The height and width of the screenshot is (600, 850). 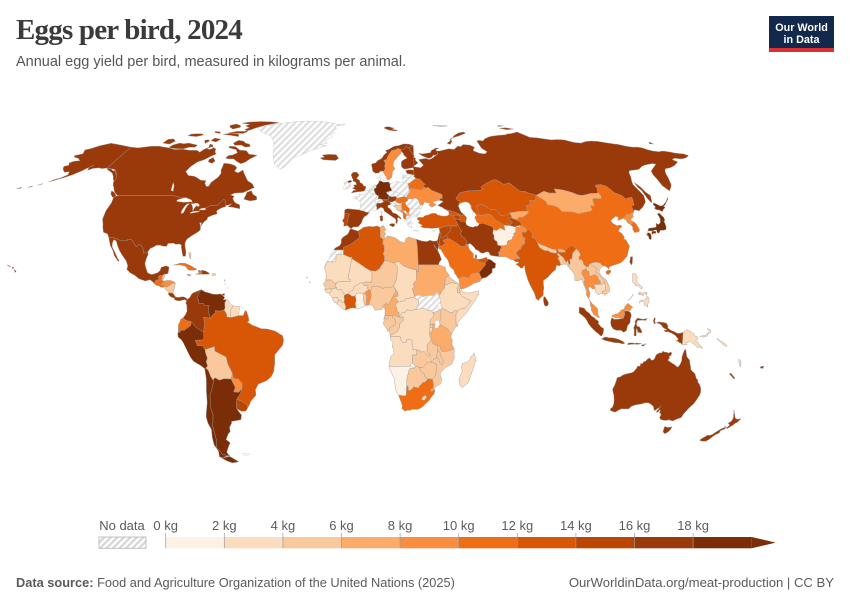 I want to click on svg-text: 6 kg, so click(x=341, y=525).